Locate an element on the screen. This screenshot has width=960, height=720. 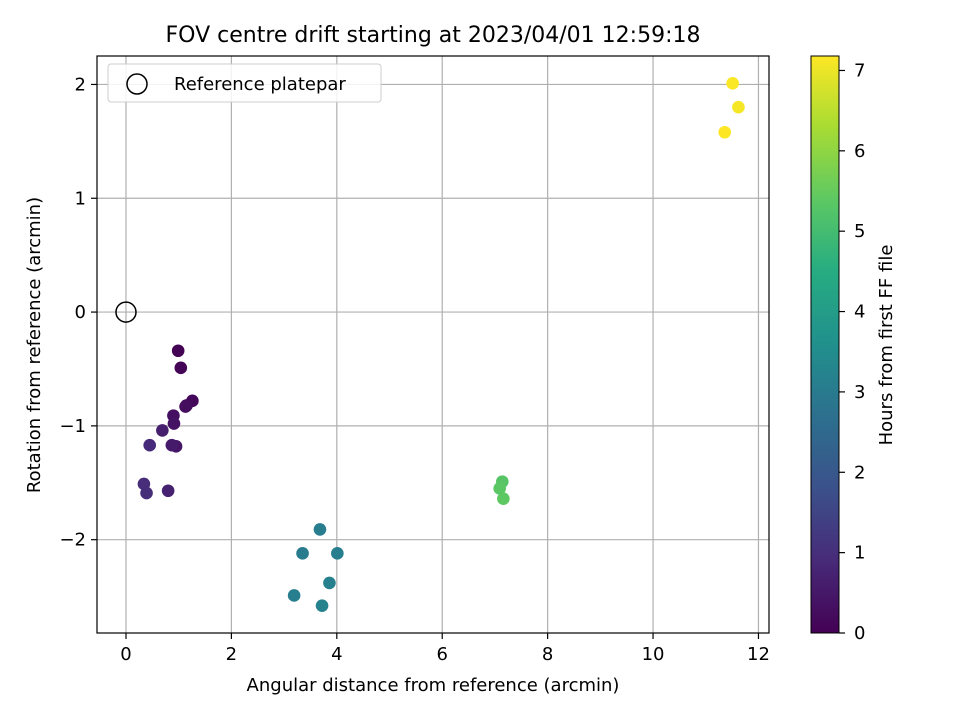
x-tick-label: 8 is located at coordinates (547, 654).